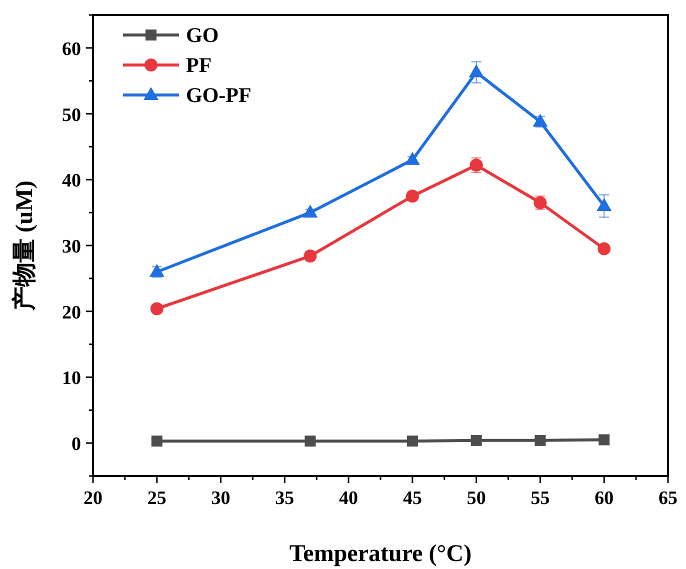 The height and width of the screenshot is (569, 686). Describe the element at coordinates (76, 445) in the screenshot. I see `y-tick-label: 0` at that location.